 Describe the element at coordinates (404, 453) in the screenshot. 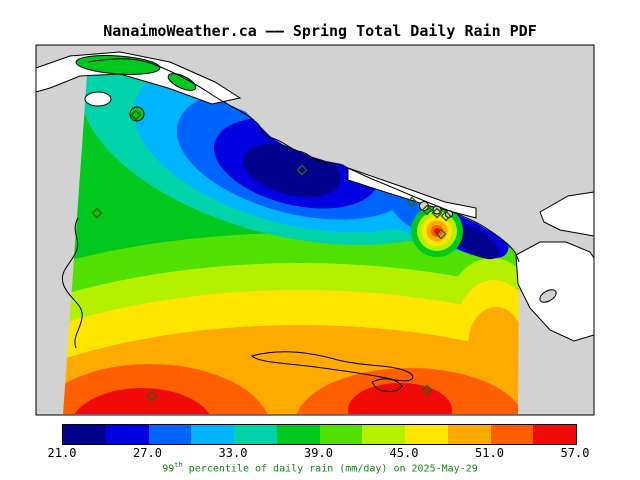

I see `colorbar-tick-label: 45.0` at that location.